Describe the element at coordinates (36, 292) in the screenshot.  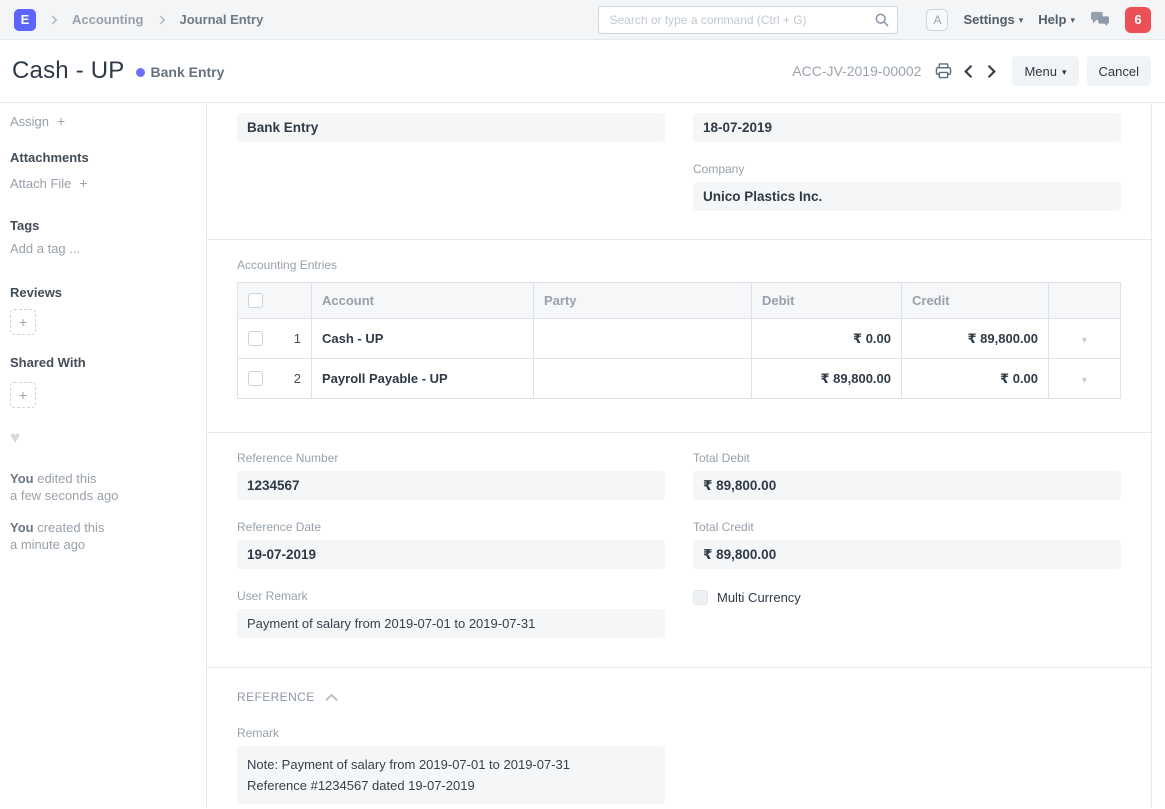
I see `reviews-heading: Reviews` at that location.